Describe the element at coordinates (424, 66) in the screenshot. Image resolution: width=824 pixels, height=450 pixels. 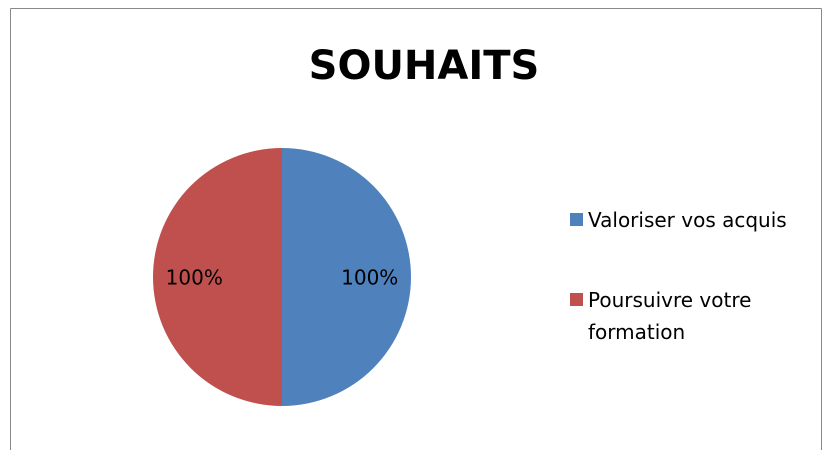
I see `chart-title: SOUHAITS` at that location.